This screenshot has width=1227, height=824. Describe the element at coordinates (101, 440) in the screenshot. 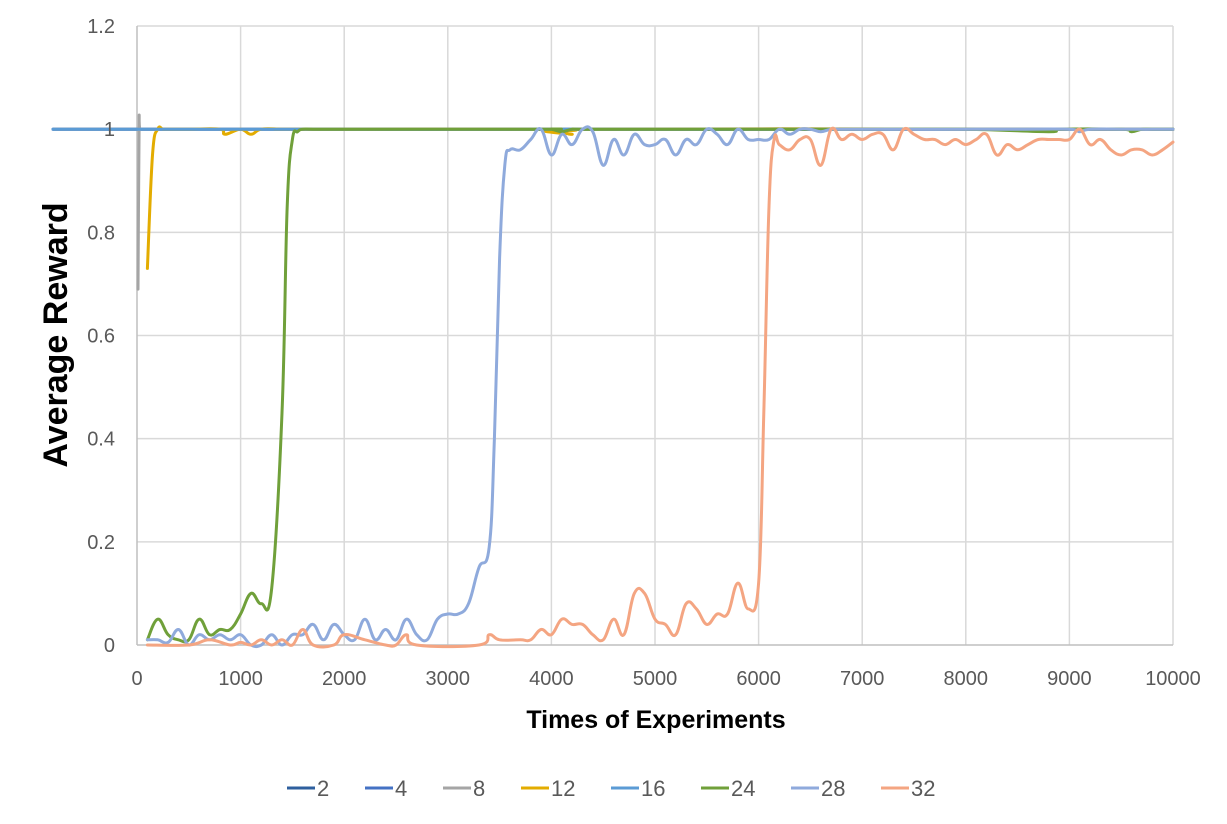

I see `y-tick-label: 0.4` at that location.